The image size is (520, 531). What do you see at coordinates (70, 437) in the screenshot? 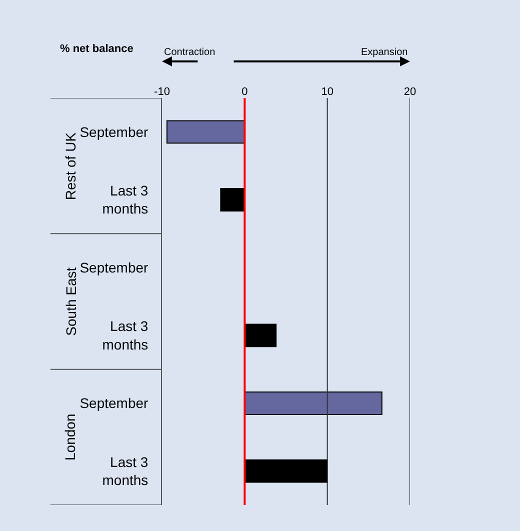
I see `text: London` at bounding box center [70, 437].